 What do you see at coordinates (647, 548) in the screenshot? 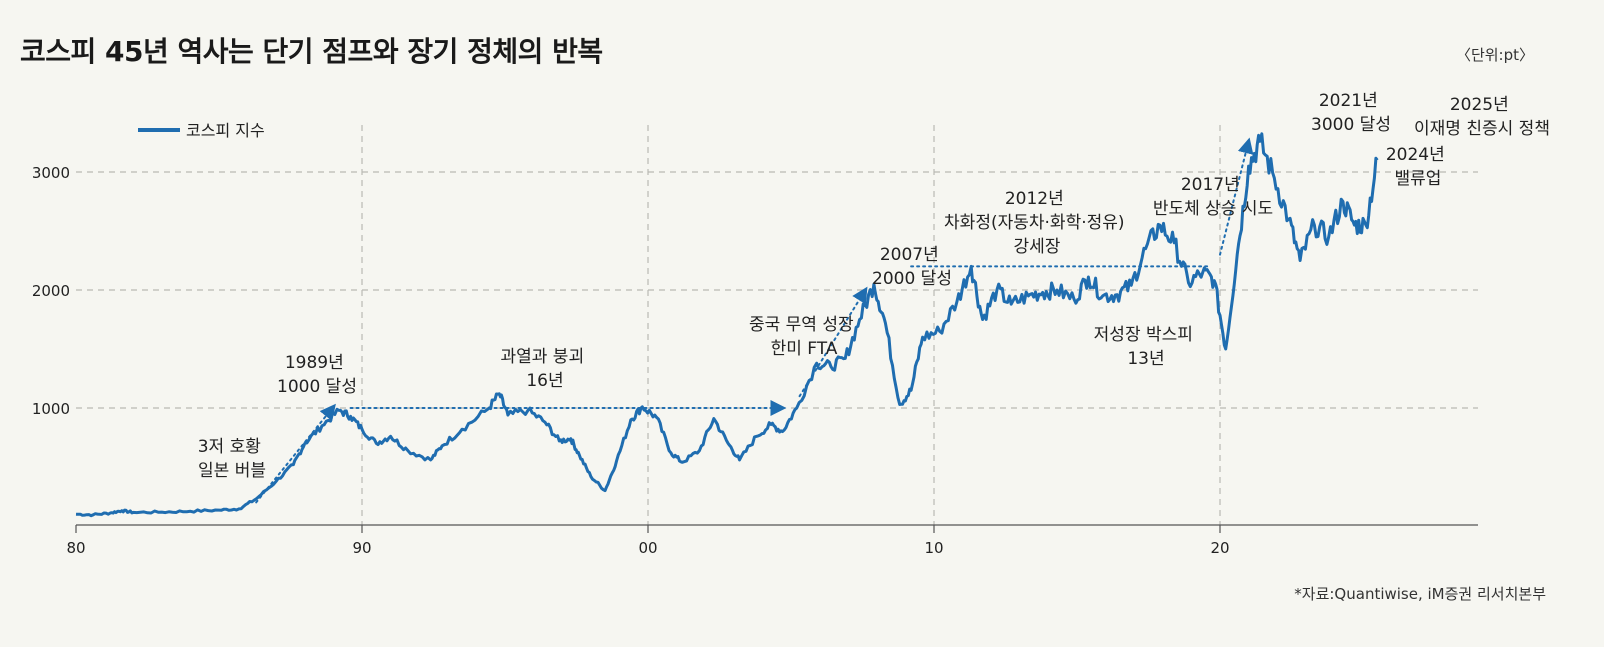
I see `x-tick-label-00: 00` at bounding box center [647, 548].